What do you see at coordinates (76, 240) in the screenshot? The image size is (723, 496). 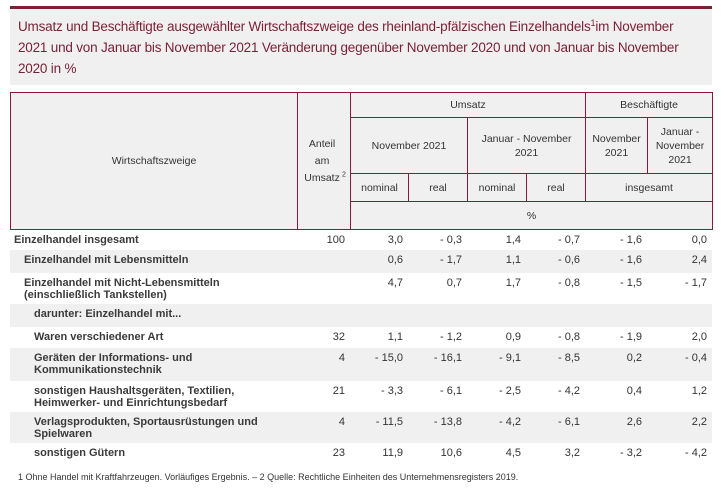 I see `row-label: Einzelhandel insgesamt` at bounding box center [76, 240].